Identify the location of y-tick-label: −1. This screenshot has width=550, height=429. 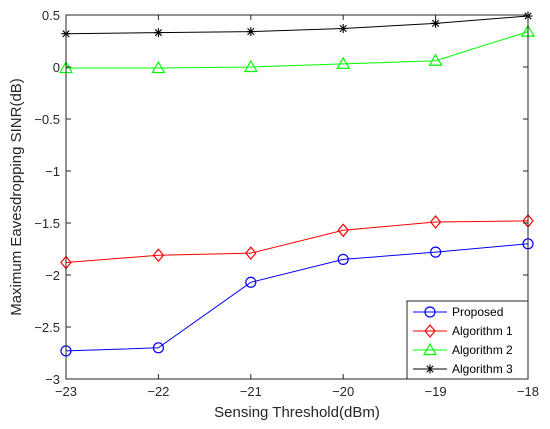
(52, 171).